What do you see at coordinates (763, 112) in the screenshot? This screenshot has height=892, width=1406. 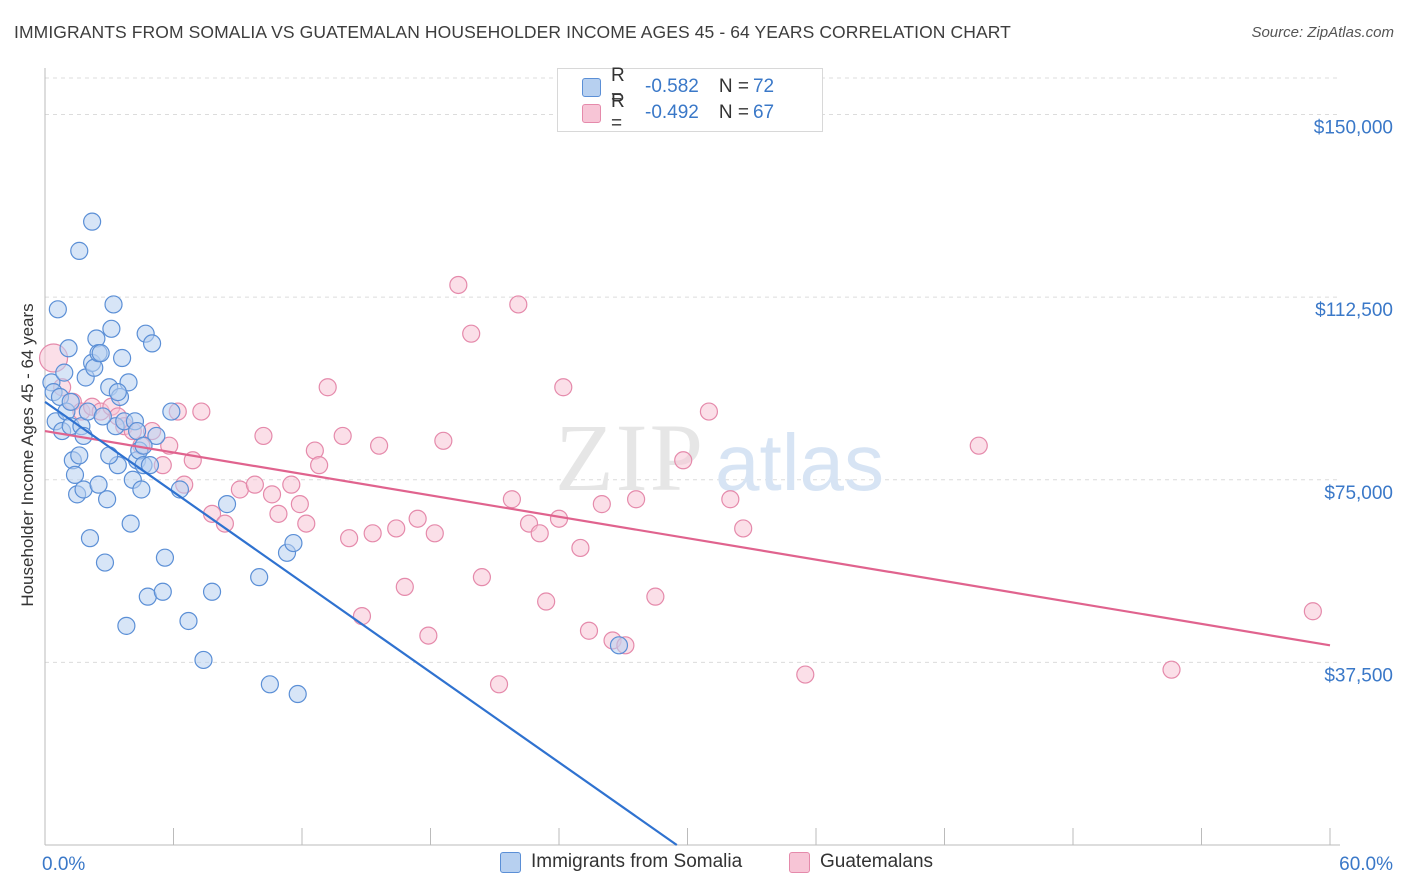 I see `n-value: 67` at bounding box center [763, 112].